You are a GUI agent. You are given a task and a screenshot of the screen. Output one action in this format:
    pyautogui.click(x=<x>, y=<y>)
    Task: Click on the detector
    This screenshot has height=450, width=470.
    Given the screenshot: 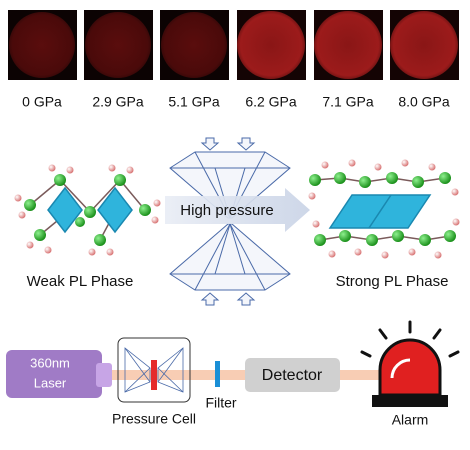 What is the action you would take?
    pyautogui.click(x=292, y=375)
    